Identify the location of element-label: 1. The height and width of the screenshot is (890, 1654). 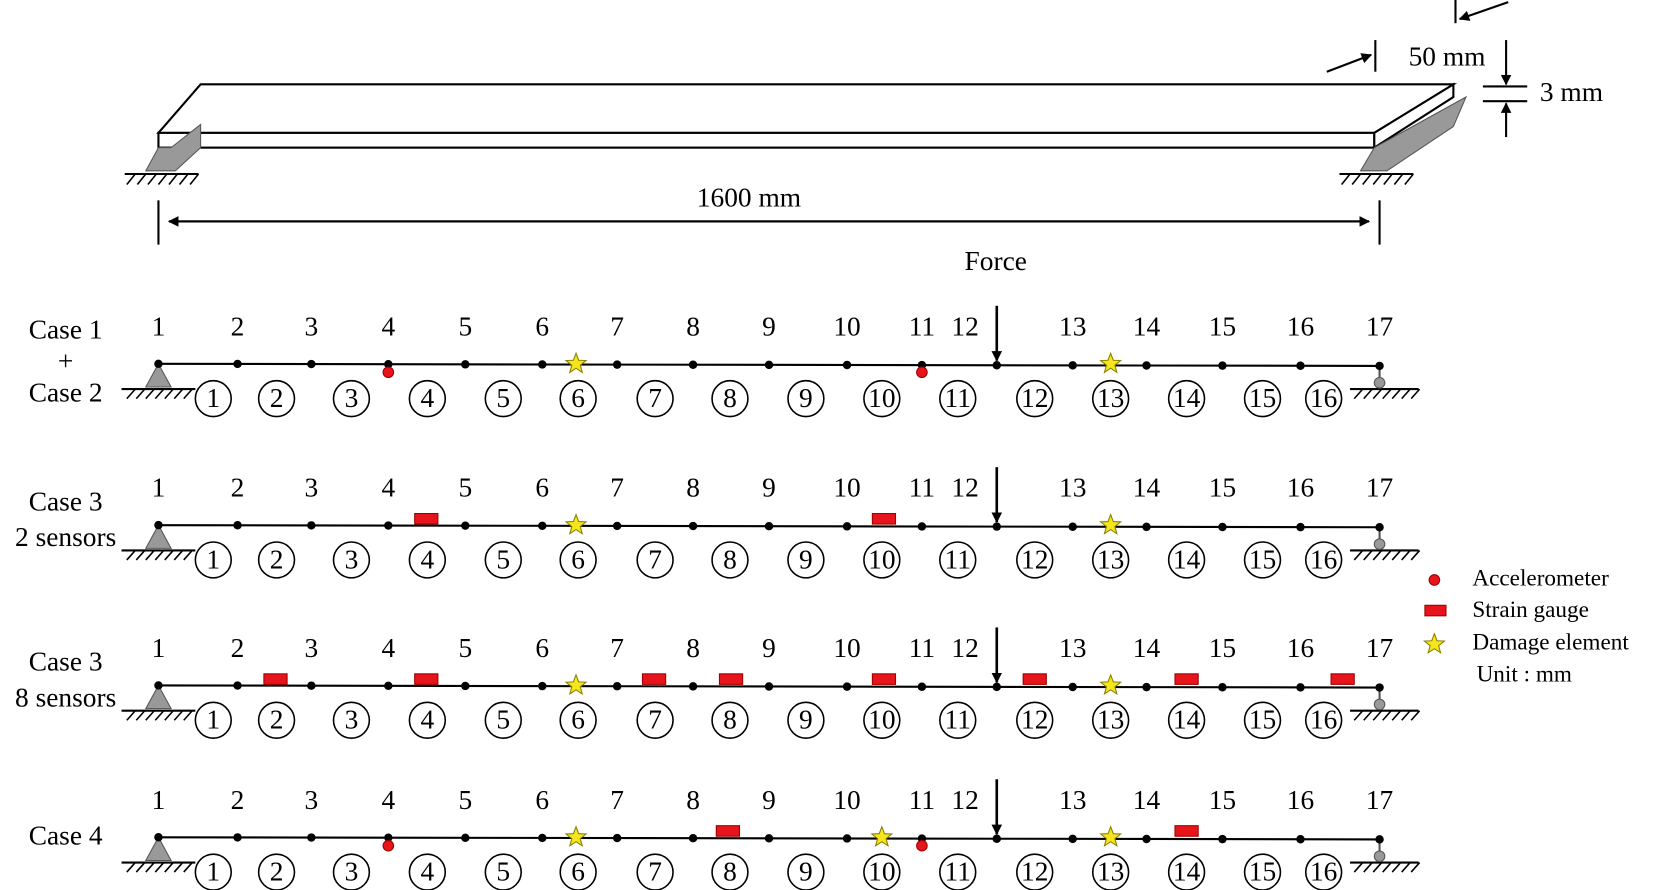
(213, 398).